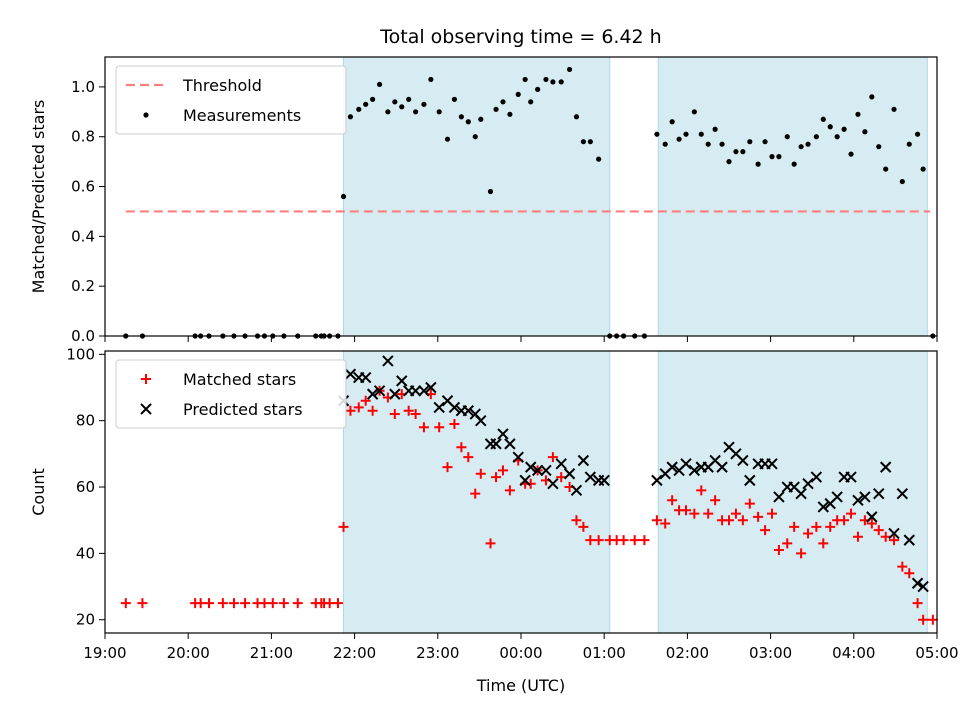 This screenshot has height=724, width=960. What do you see at coordinates (85, 421) in the screenshot?
I see `y-tick-label: 80` at bounding box center [85, 421].